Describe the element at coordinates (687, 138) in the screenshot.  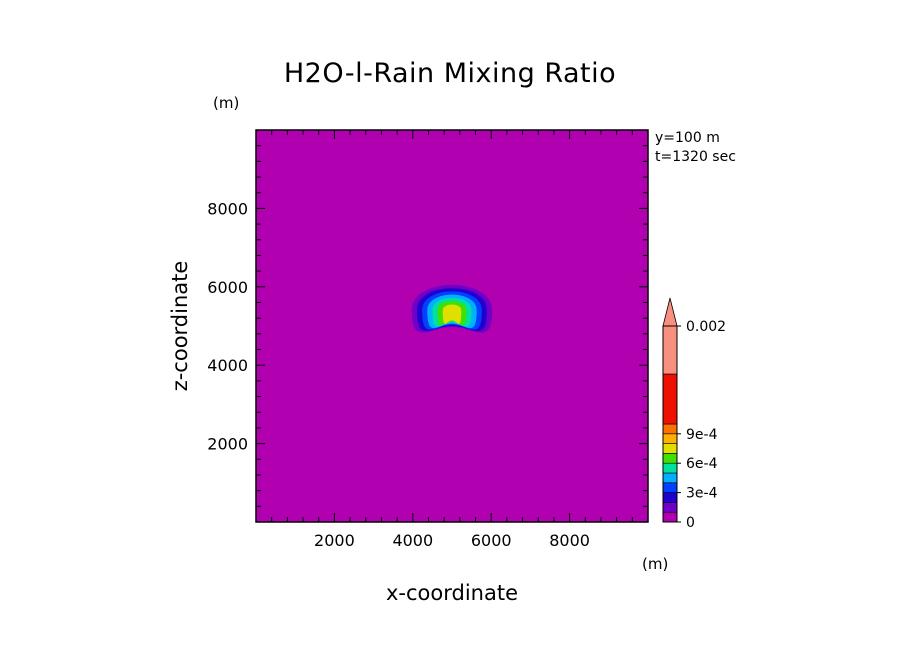
I see `slice-position-annotation: y=100 m` at that location.